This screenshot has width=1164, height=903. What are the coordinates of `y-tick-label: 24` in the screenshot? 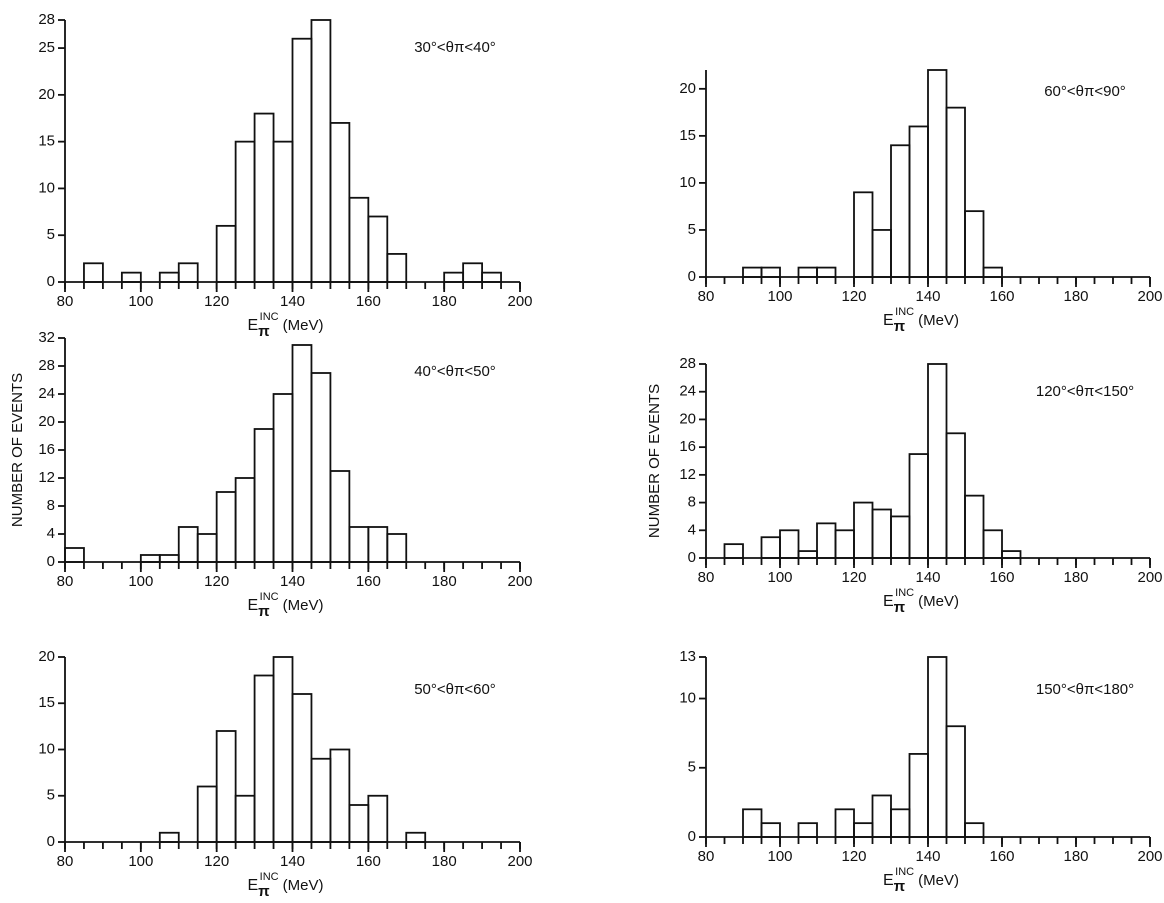 It's located at (46, 393).